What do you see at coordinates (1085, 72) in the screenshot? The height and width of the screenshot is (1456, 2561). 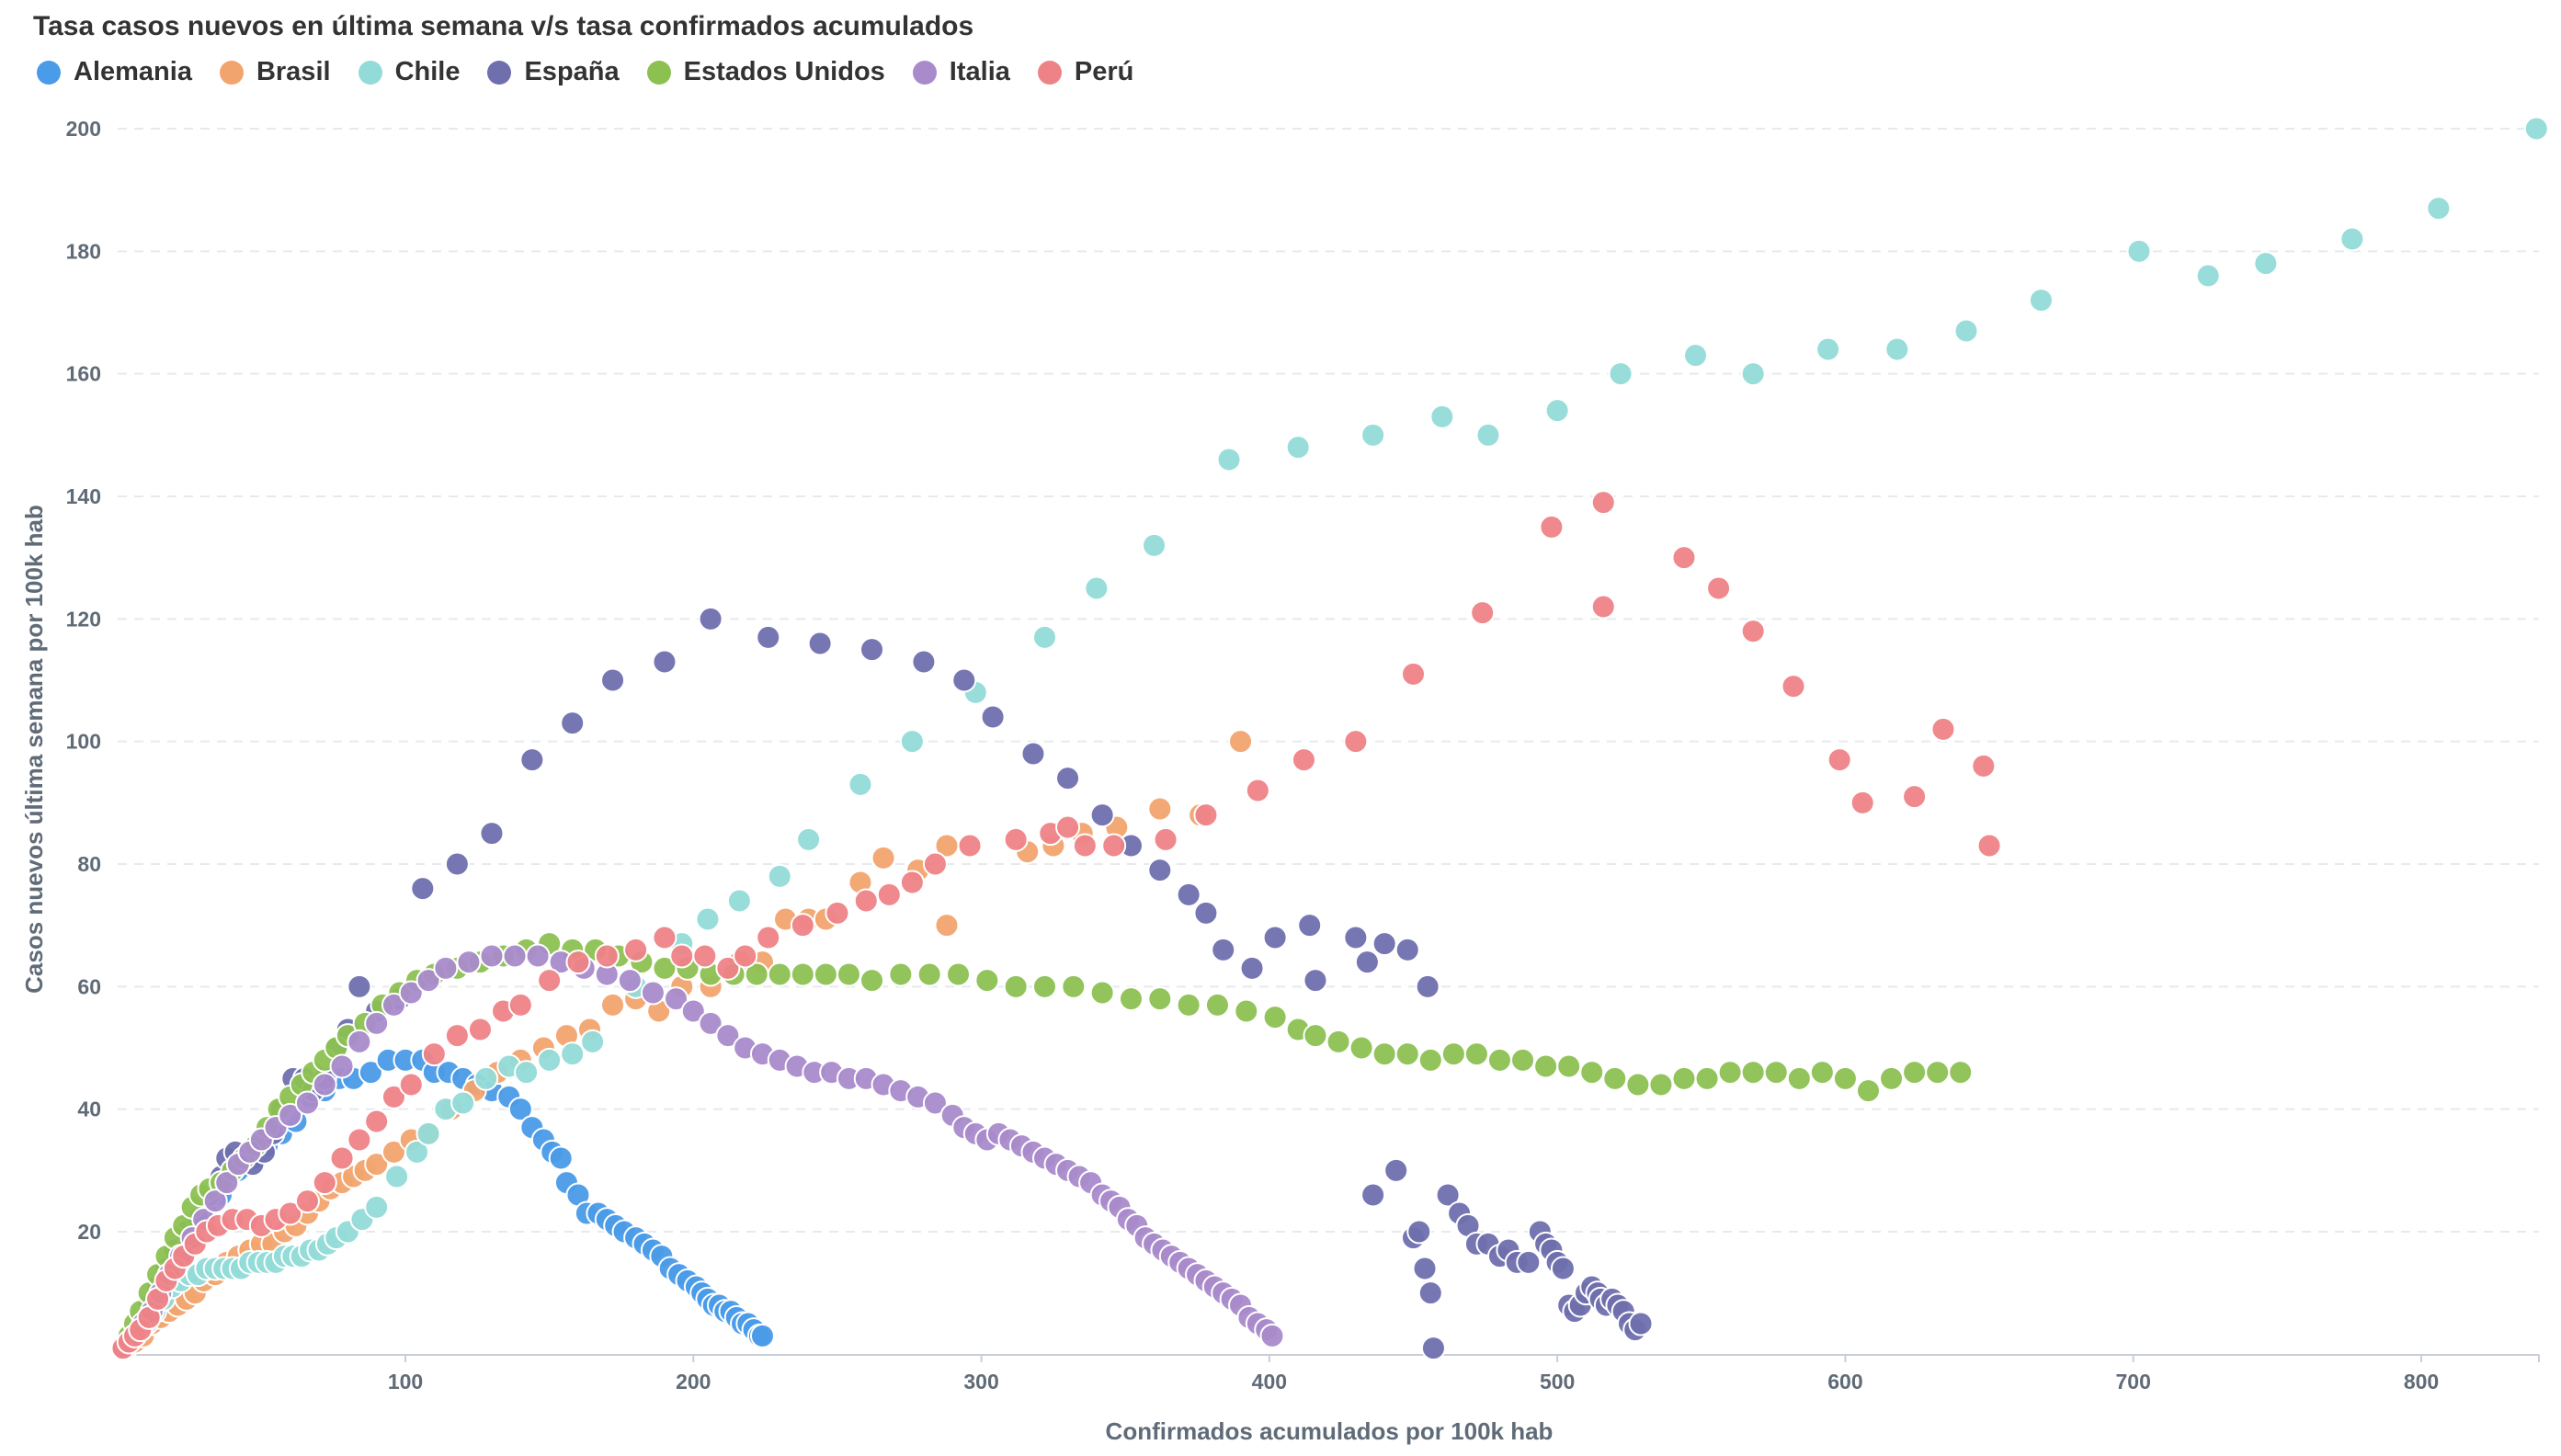 I see `legend-item-perú: Perú` at bounding box center [1085, 72].